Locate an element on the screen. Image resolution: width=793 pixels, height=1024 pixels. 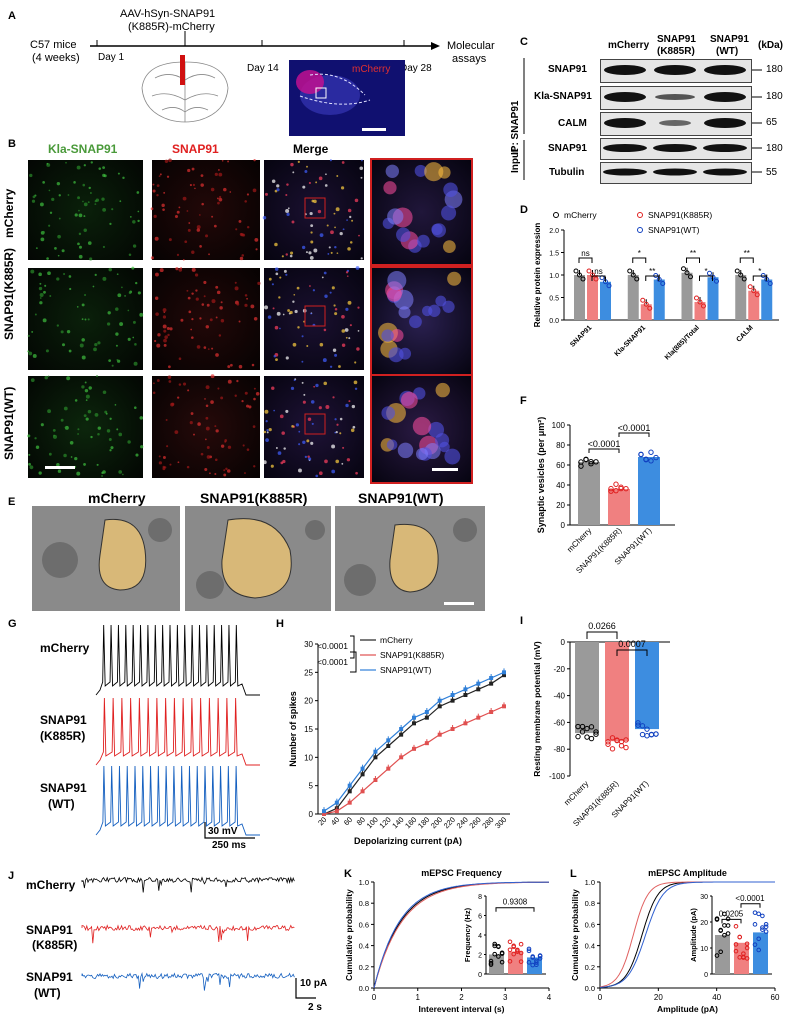
tick-label: -40 is located at coordinates (559, 696).